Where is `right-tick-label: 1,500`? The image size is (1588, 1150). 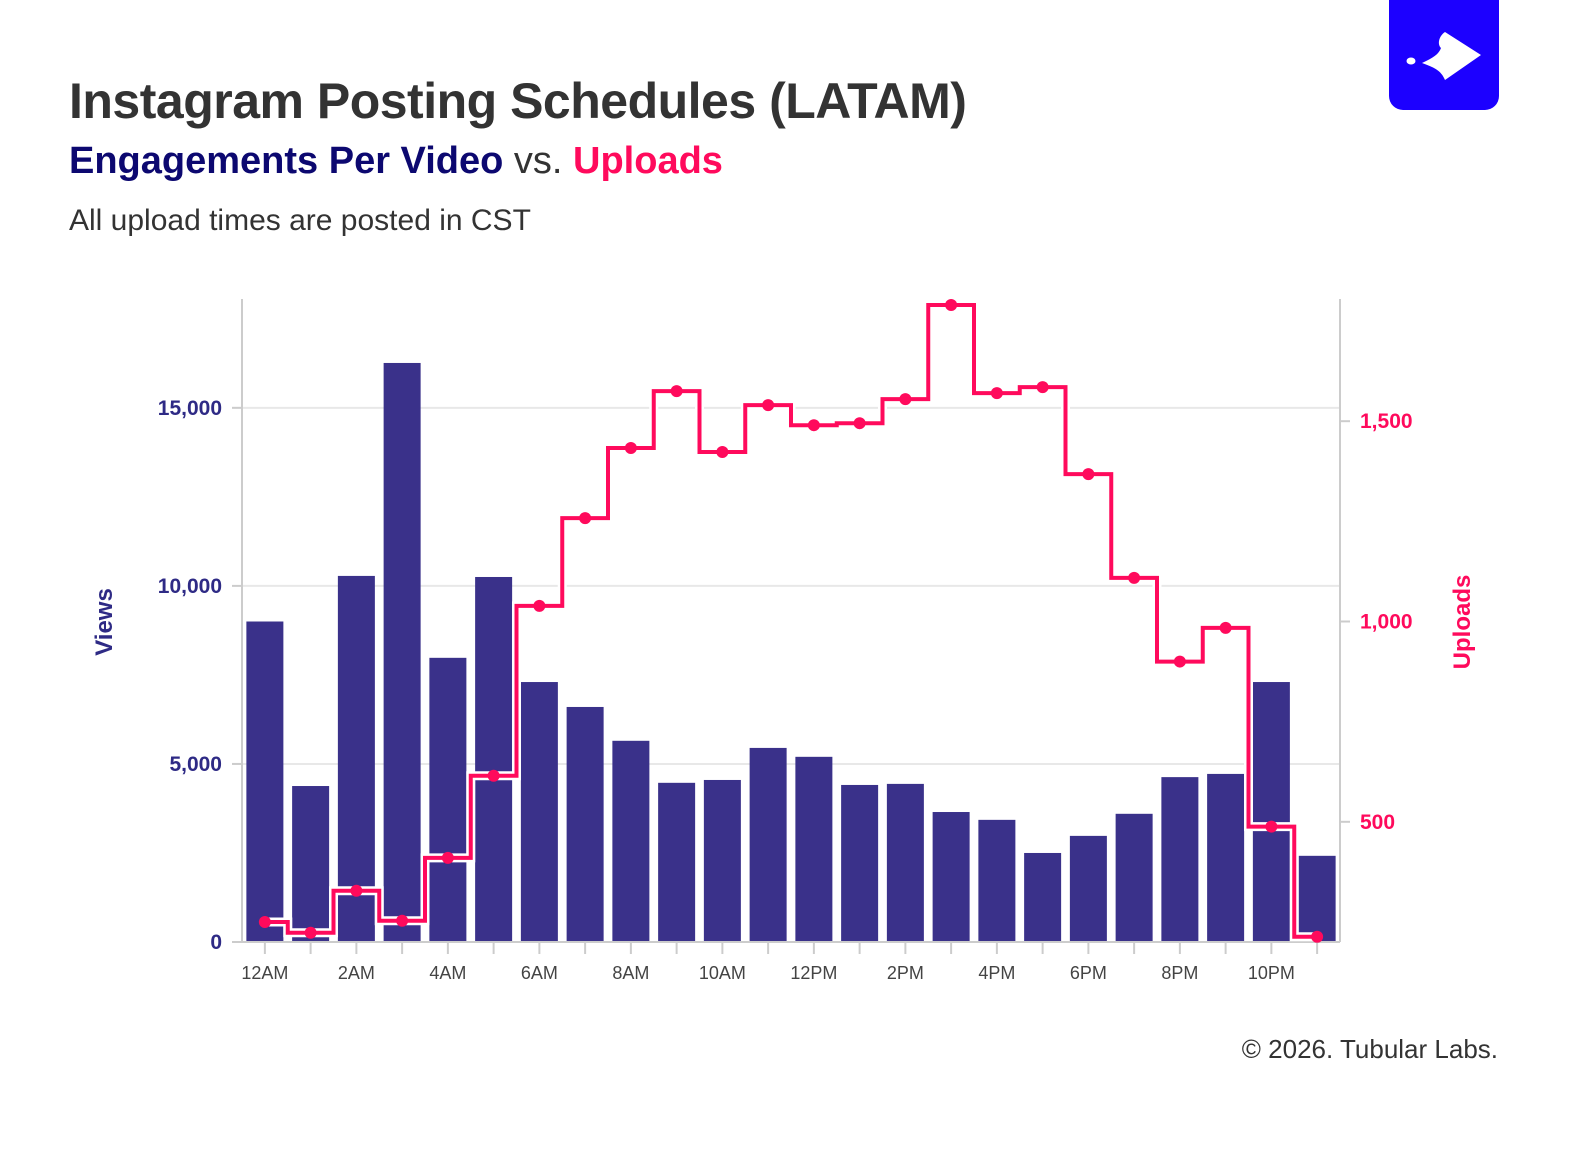
right-tick-label: 1,500 is located at coordinates (1386, 421).